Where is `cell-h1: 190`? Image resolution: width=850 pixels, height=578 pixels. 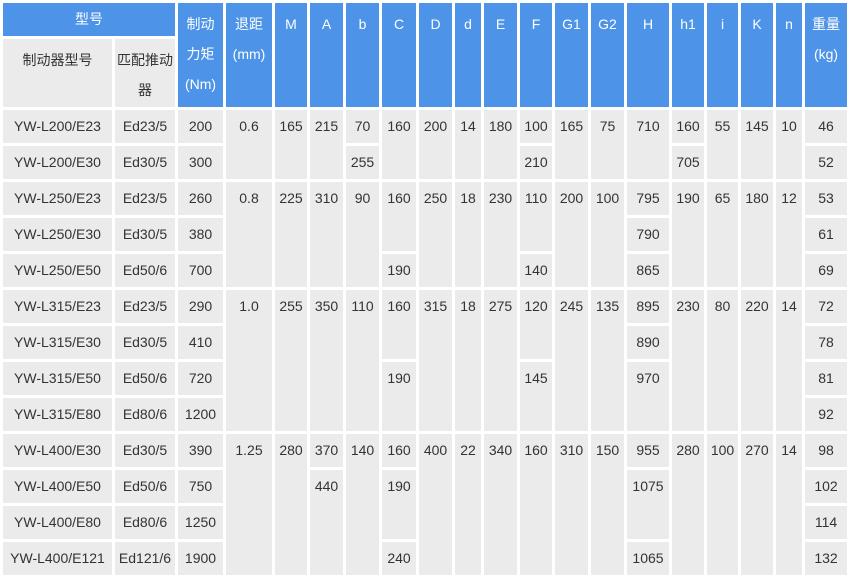 cell-h1: 190 is located at coordinates (688, 234).